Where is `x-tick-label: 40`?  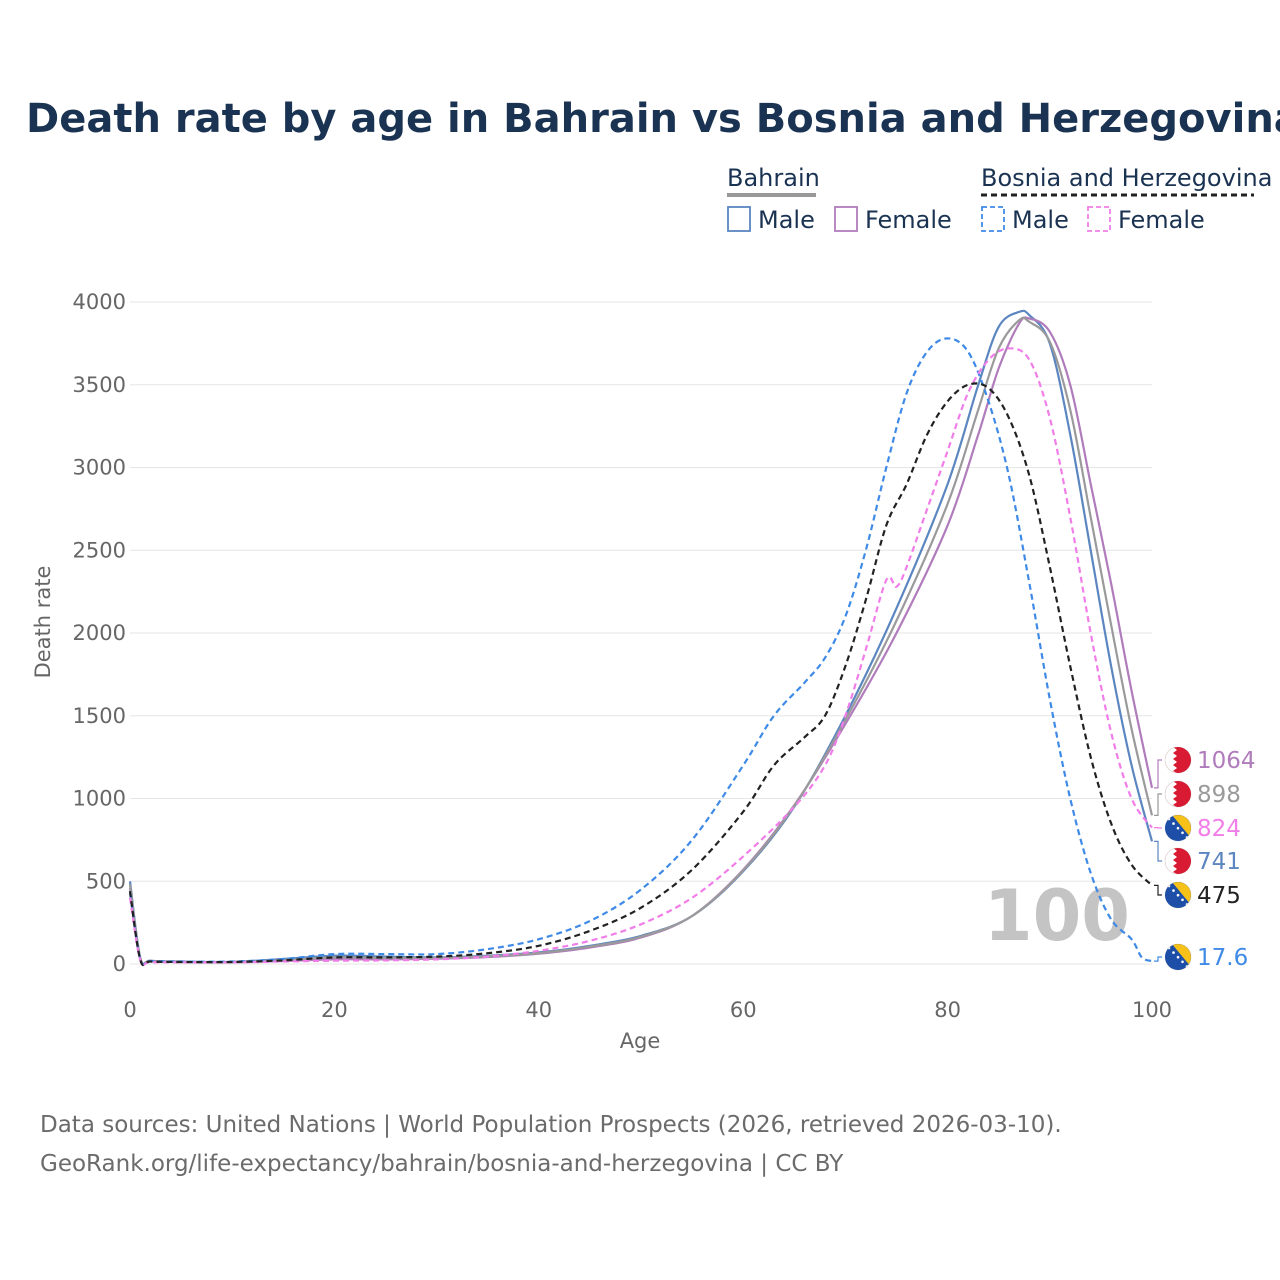 x-tick-label: 40 is located at coordinates (538, 1010).